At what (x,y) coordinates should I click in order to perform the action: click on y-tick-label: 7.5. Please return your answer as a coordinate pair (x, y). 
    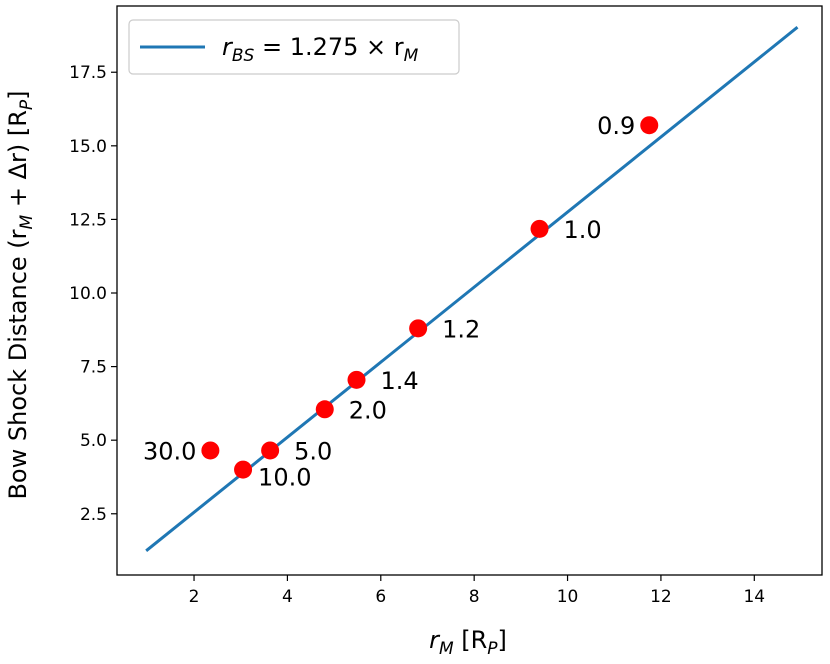
    Looking at the image, I should click on (93, 368).